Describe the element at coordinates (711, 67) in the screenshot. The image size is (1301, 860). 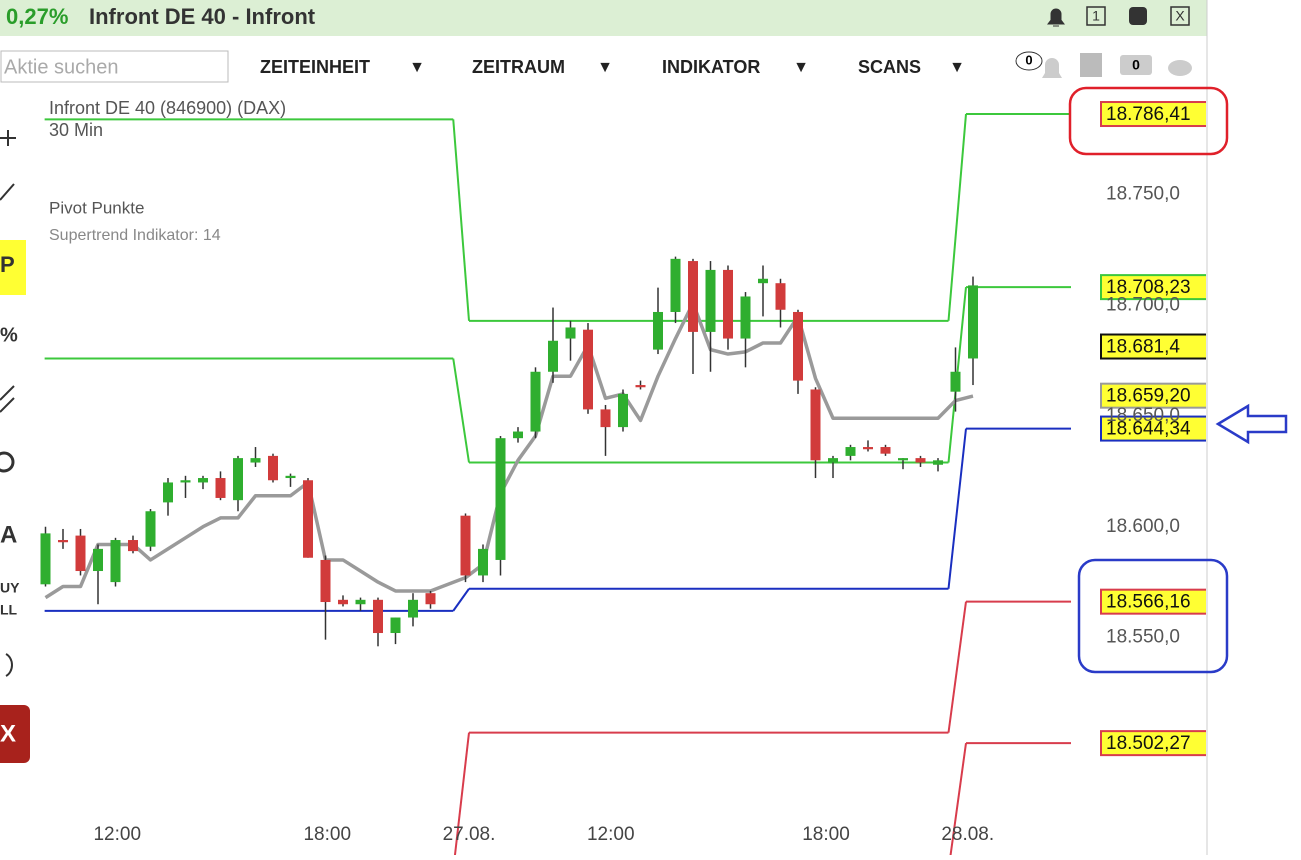
I see `menu-item: INDIKATOR` at that location.